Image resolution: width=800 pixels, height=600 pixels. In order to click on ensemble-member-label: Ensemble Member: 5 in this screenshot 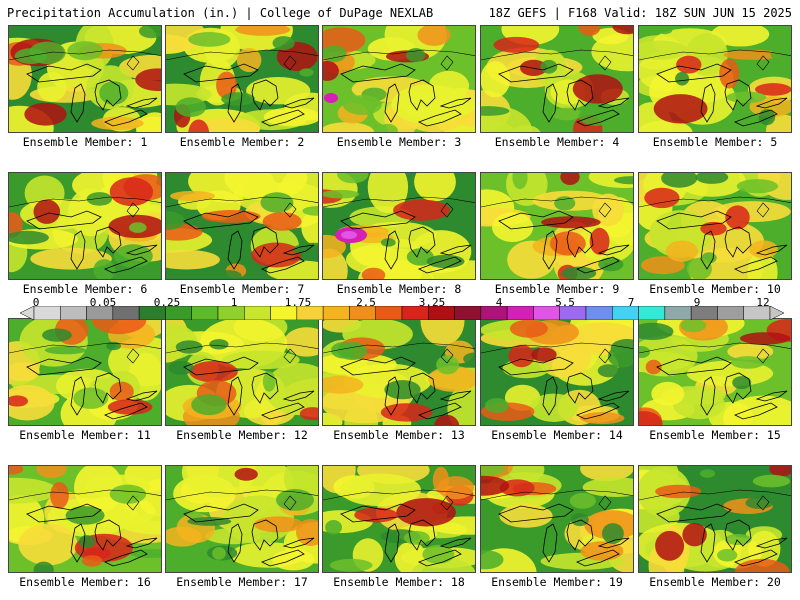, I will do `click(715, 142)`.